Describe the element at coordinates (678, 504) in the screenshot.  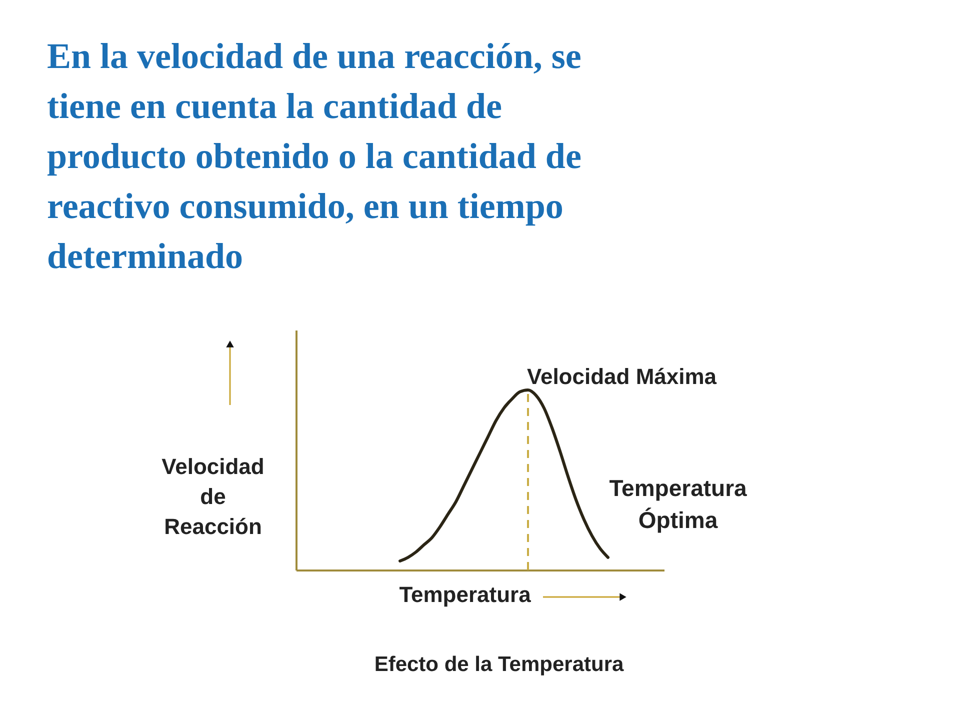
I see `annotation: Temperatura Óptima` at that location.